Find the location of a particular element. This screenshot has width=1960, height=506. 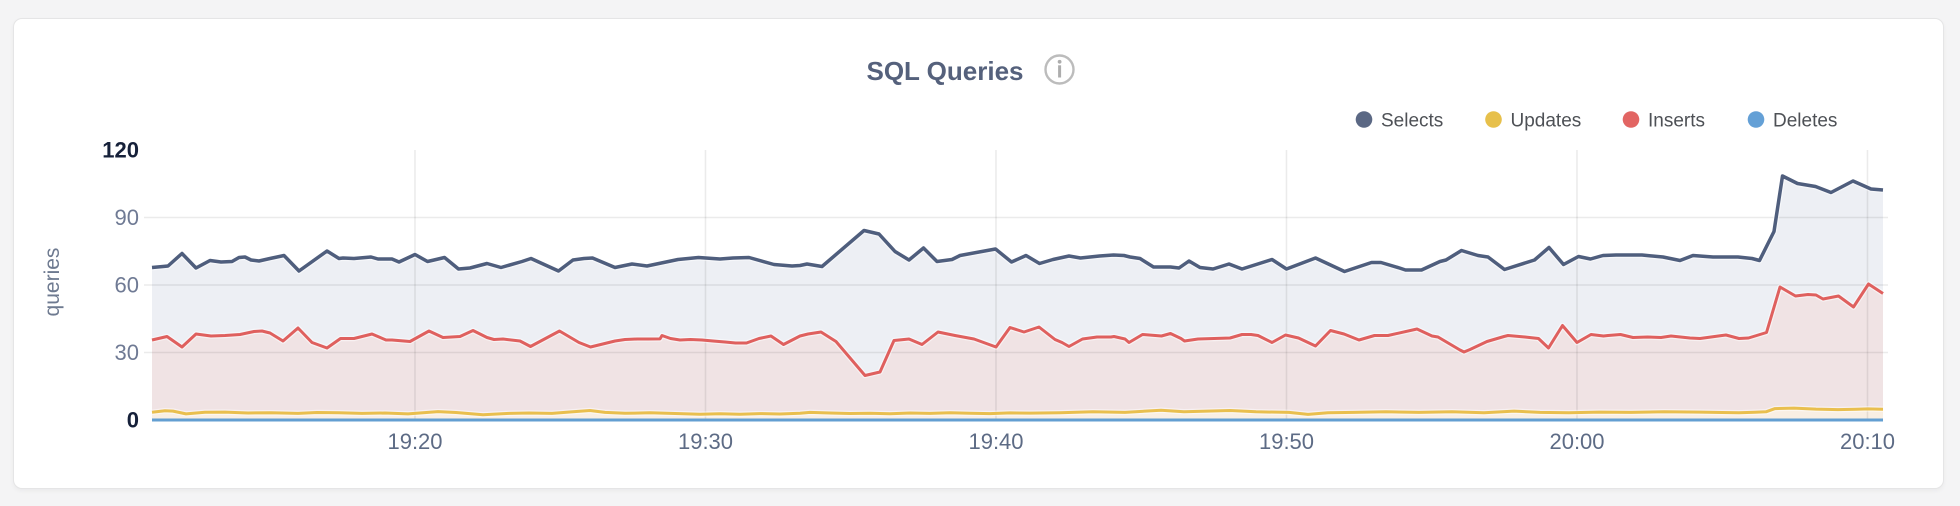

svg-text: 60 is located at coordinates (127, 285).